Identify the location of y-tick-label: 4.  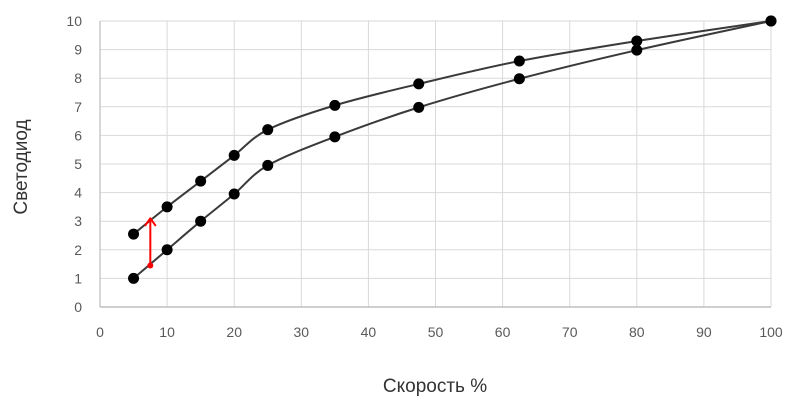
(78, 193).